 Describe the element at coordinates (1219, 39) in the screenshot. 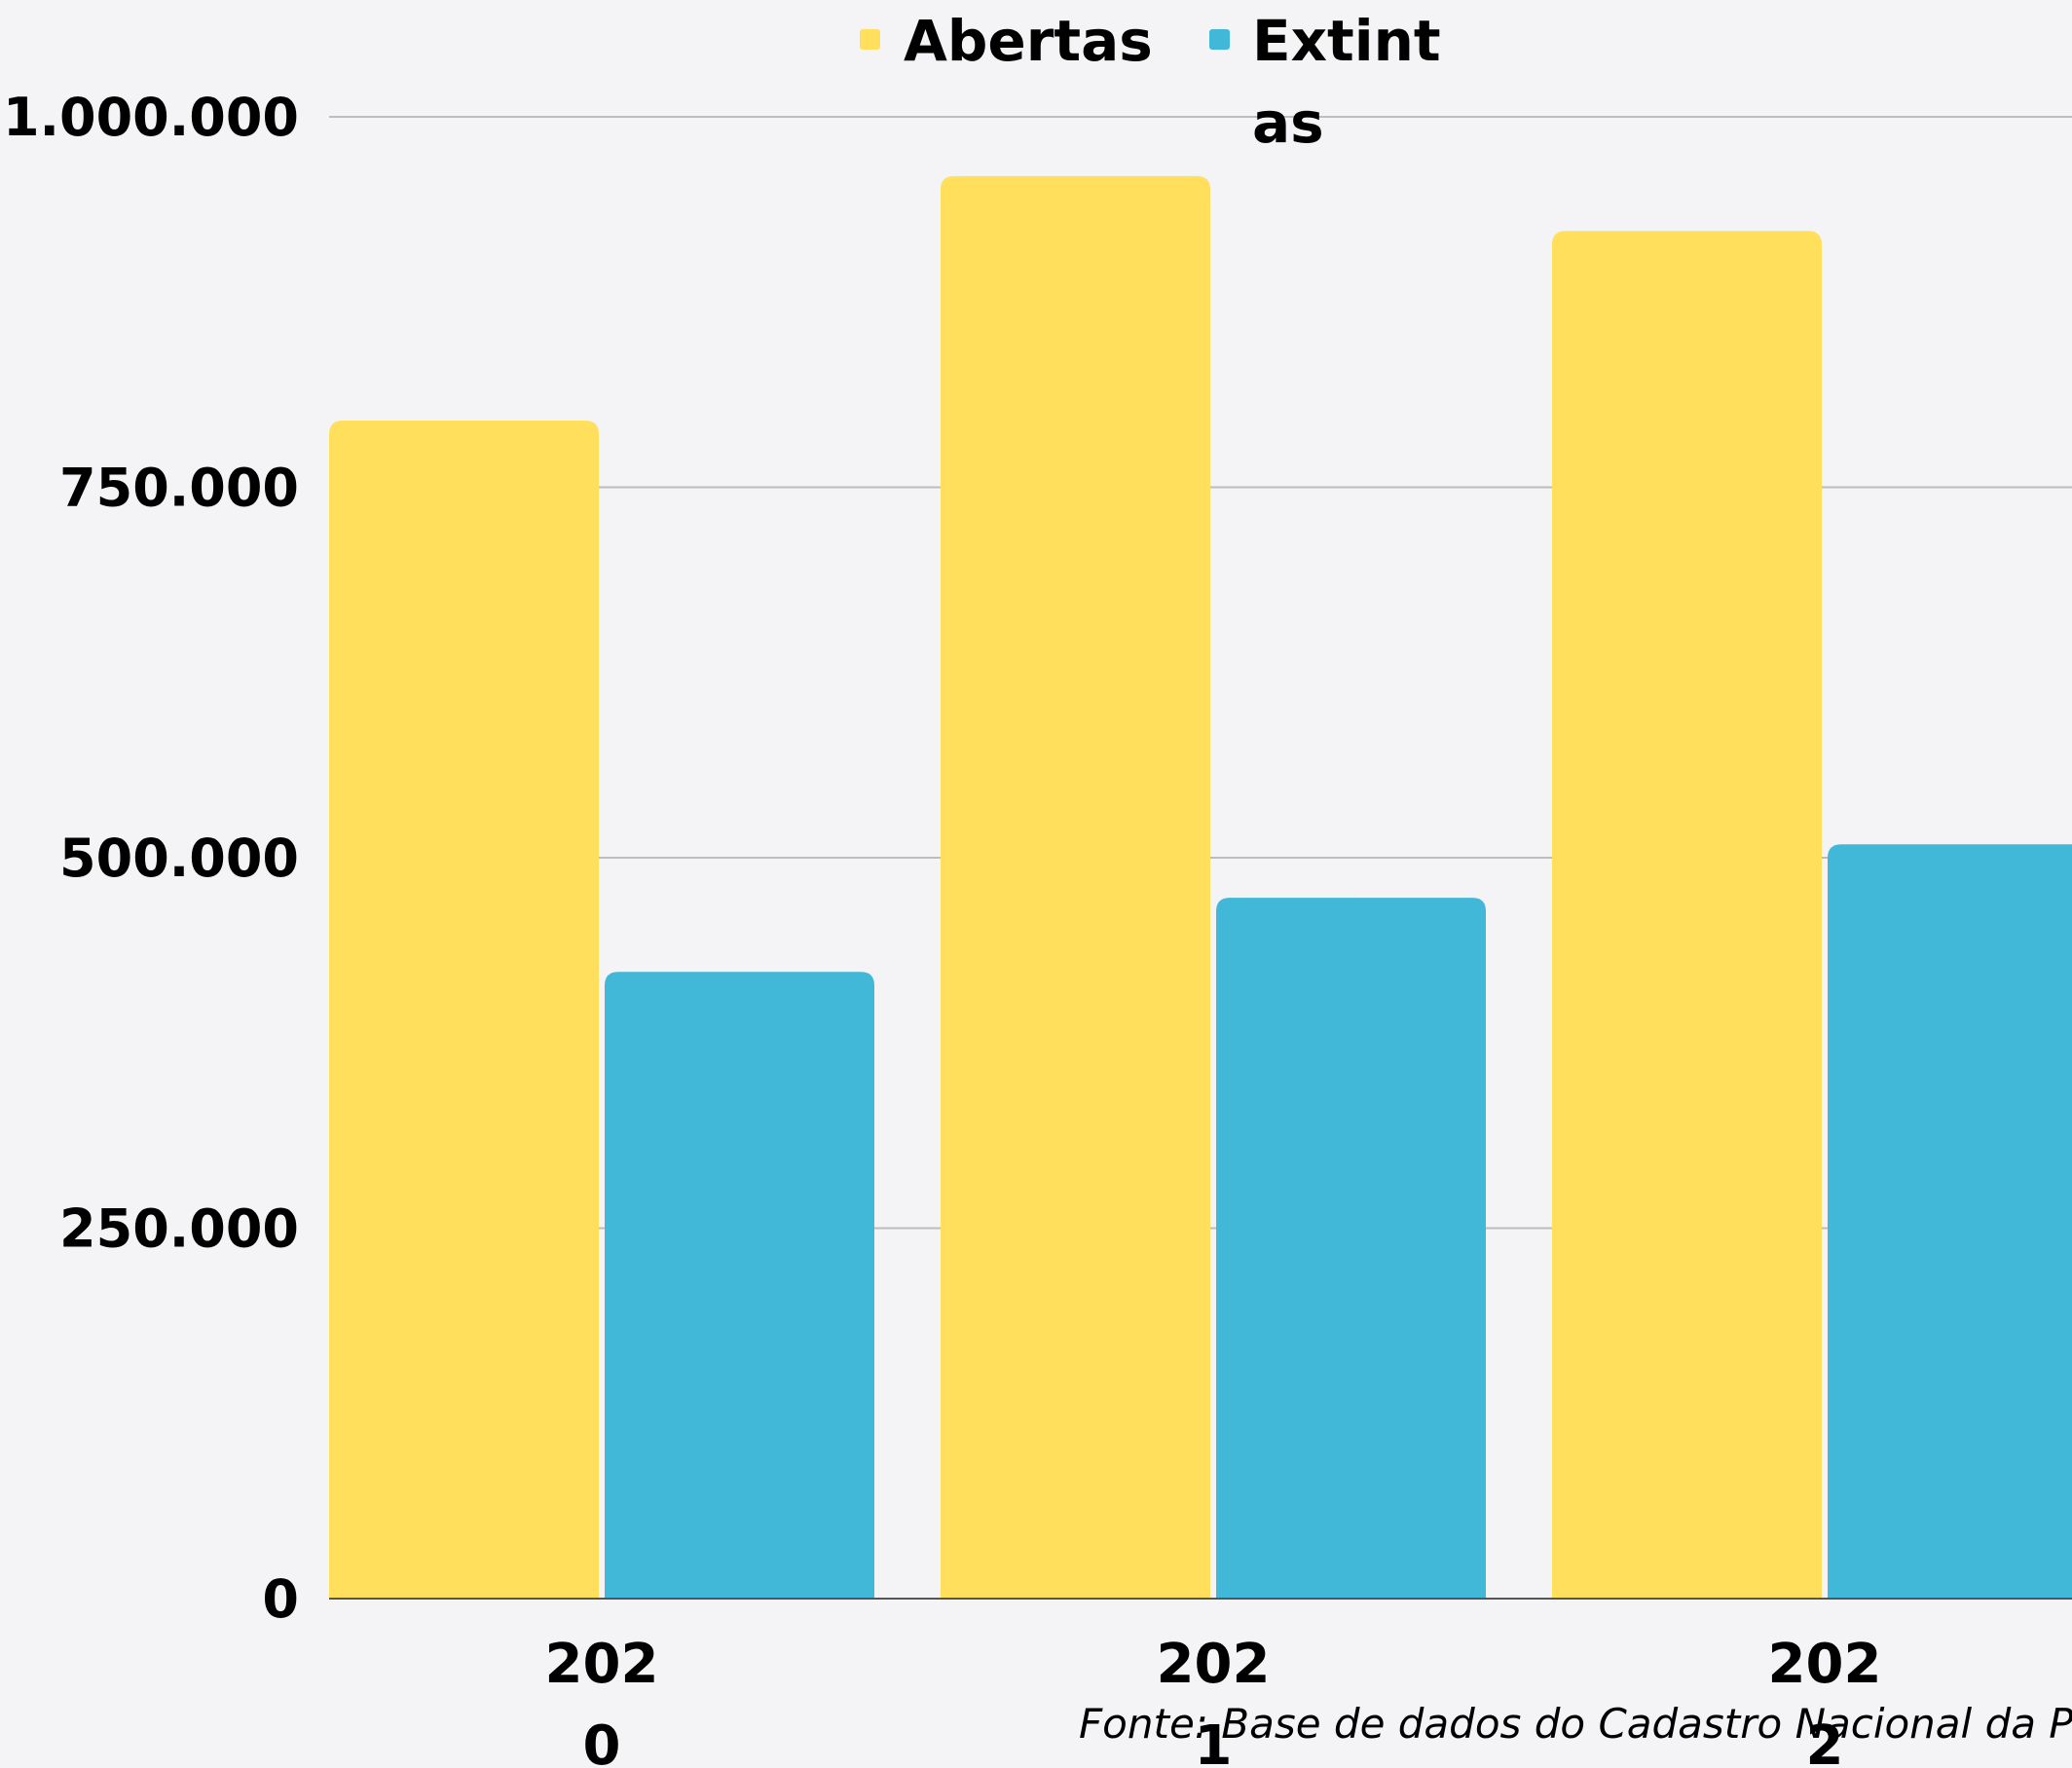

I see `legend-swatch-extintas` at that location.